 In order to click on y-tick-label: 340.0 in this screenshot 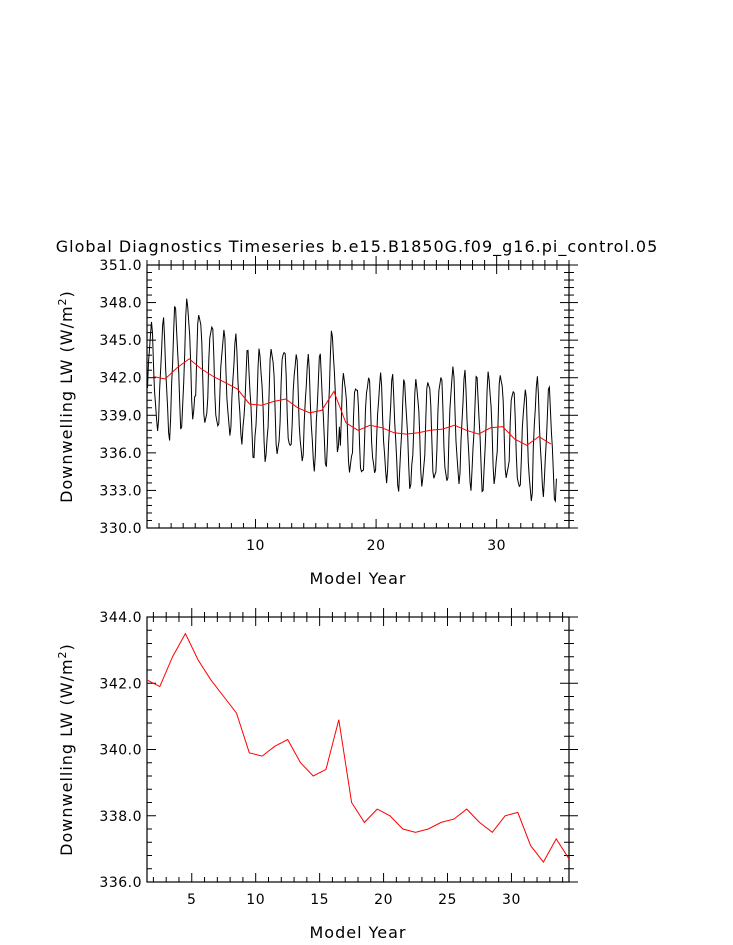, I will do `click(120, 751)`.